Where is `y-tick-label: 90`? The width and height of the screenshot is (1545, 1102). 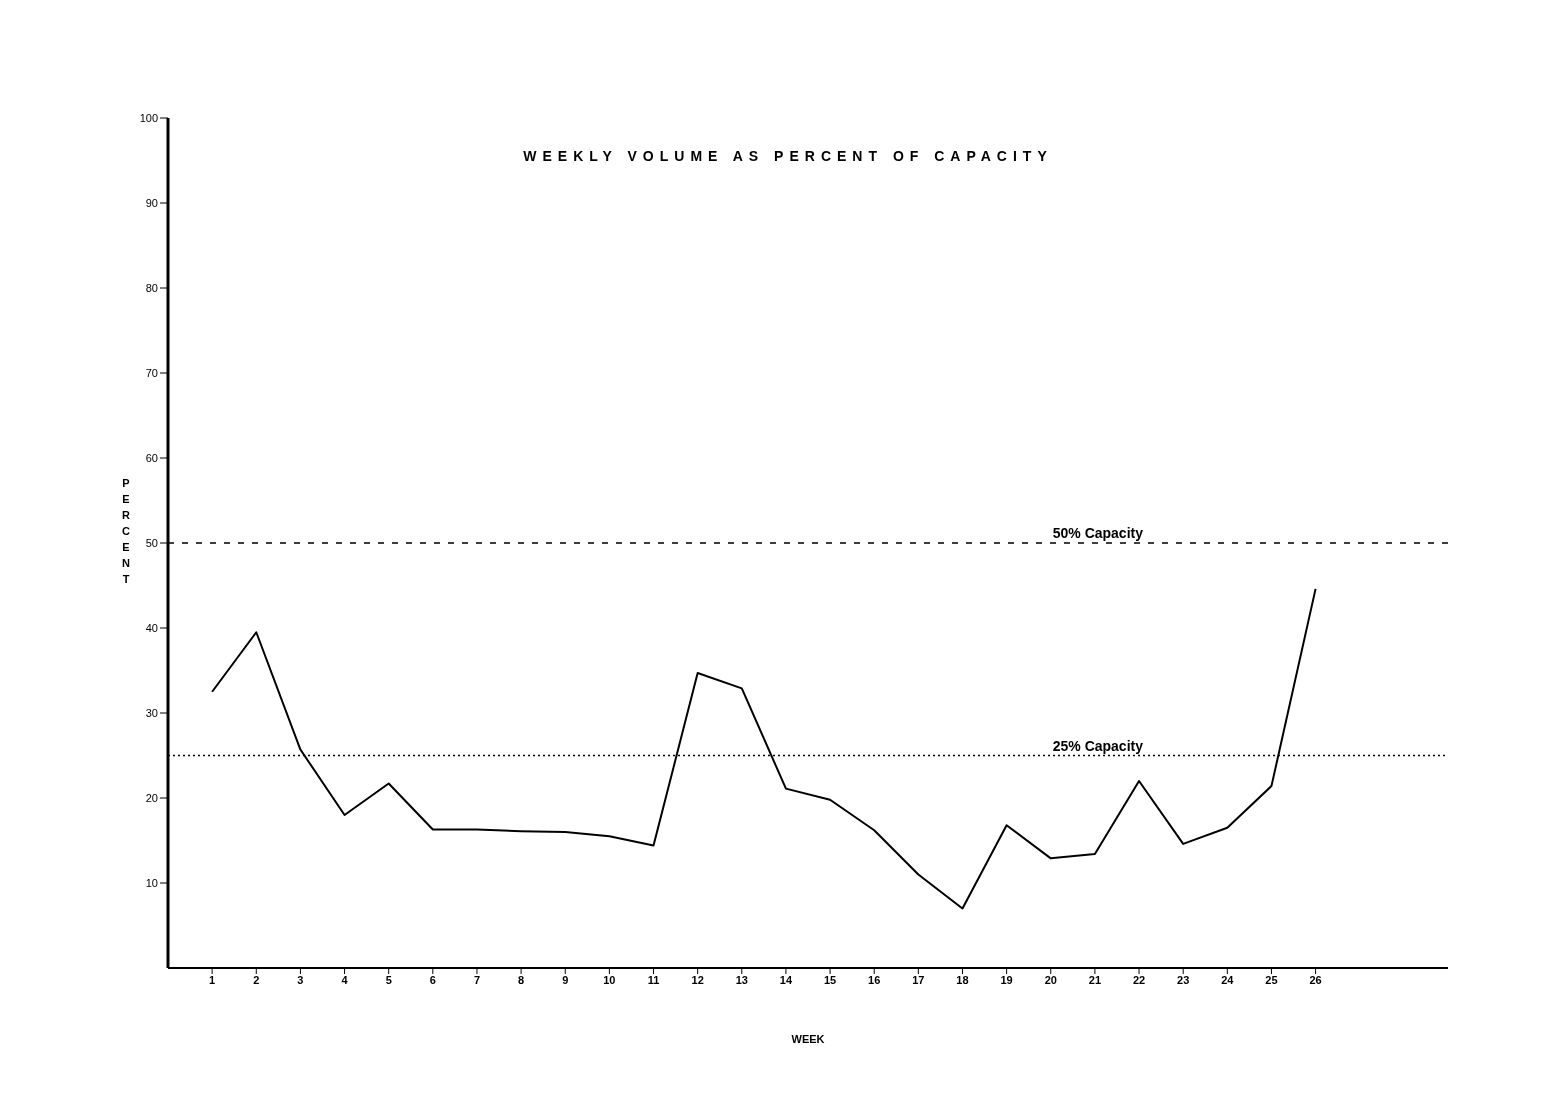 y-tick-label: 90 is located at coordinates (151, 202).